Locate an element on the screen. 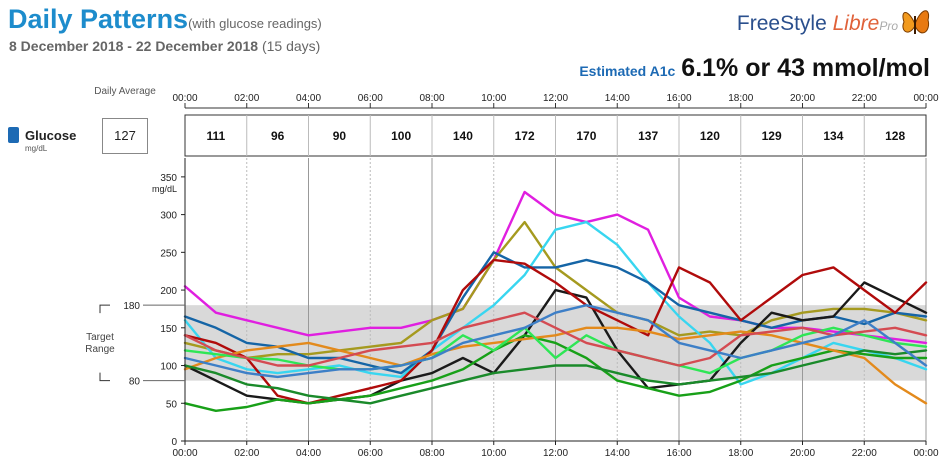 This screenshot has width=940, height=465. page-title: Daily Patterns(with glucose readings) is located at coordinates (165, 19).